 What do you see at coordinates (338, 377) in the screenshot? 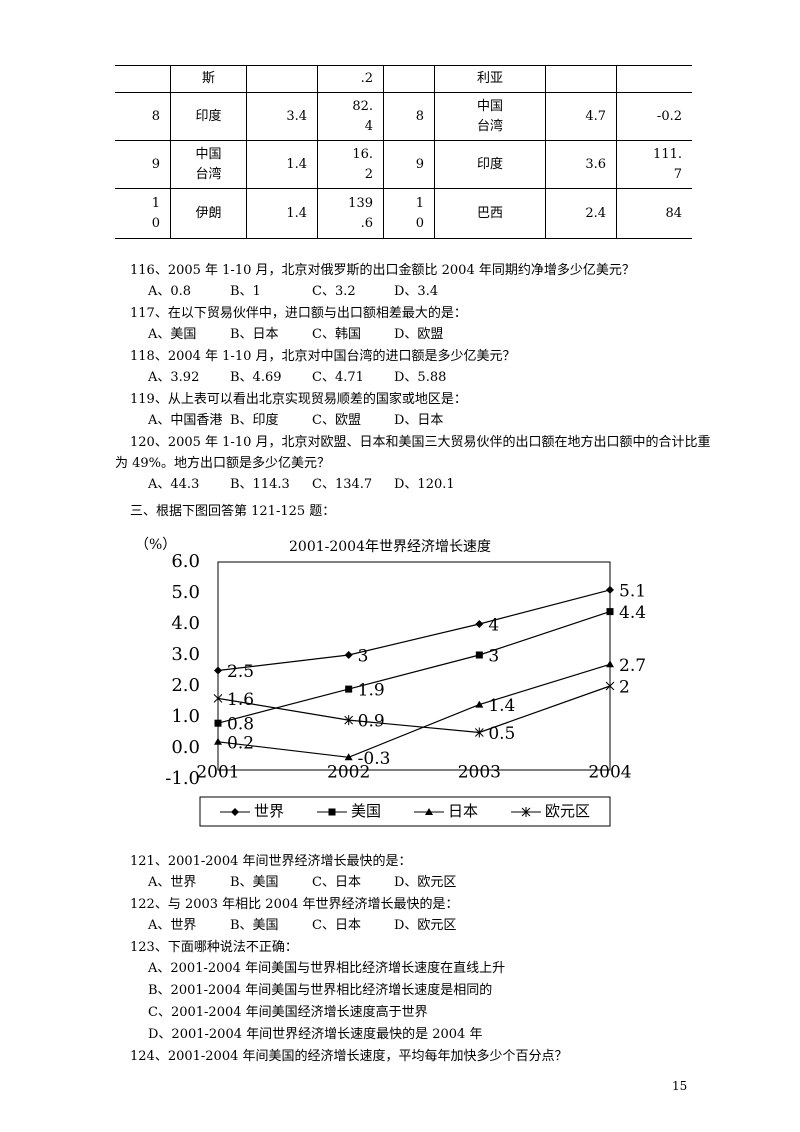
I see `option: C、4.71` at bounding box center [338, 377].